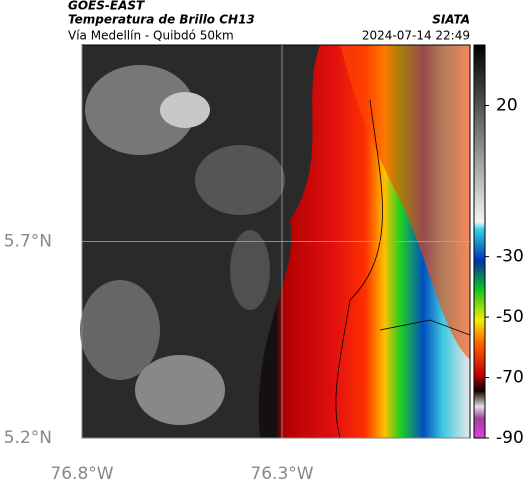 The height and width of the screenshot is (495, 526). I want to click on colorbar-tick-label: -70, so click(510, 378).